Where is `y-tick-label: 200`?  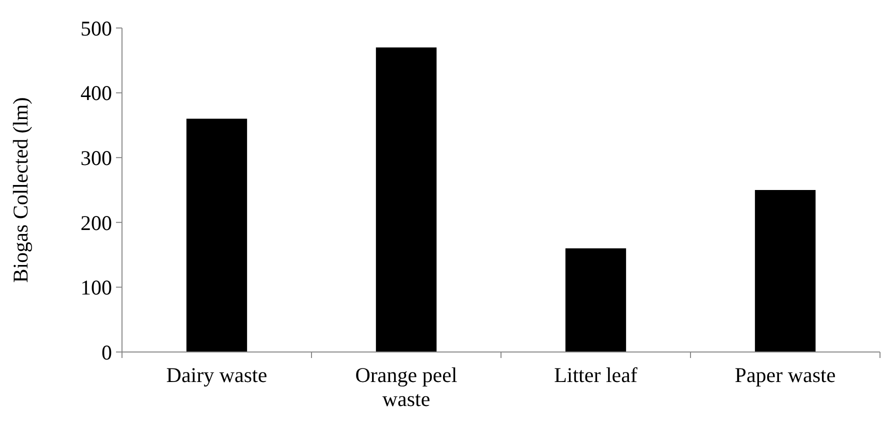 y-tick-label: 200 is located at coordinates (96, 222).